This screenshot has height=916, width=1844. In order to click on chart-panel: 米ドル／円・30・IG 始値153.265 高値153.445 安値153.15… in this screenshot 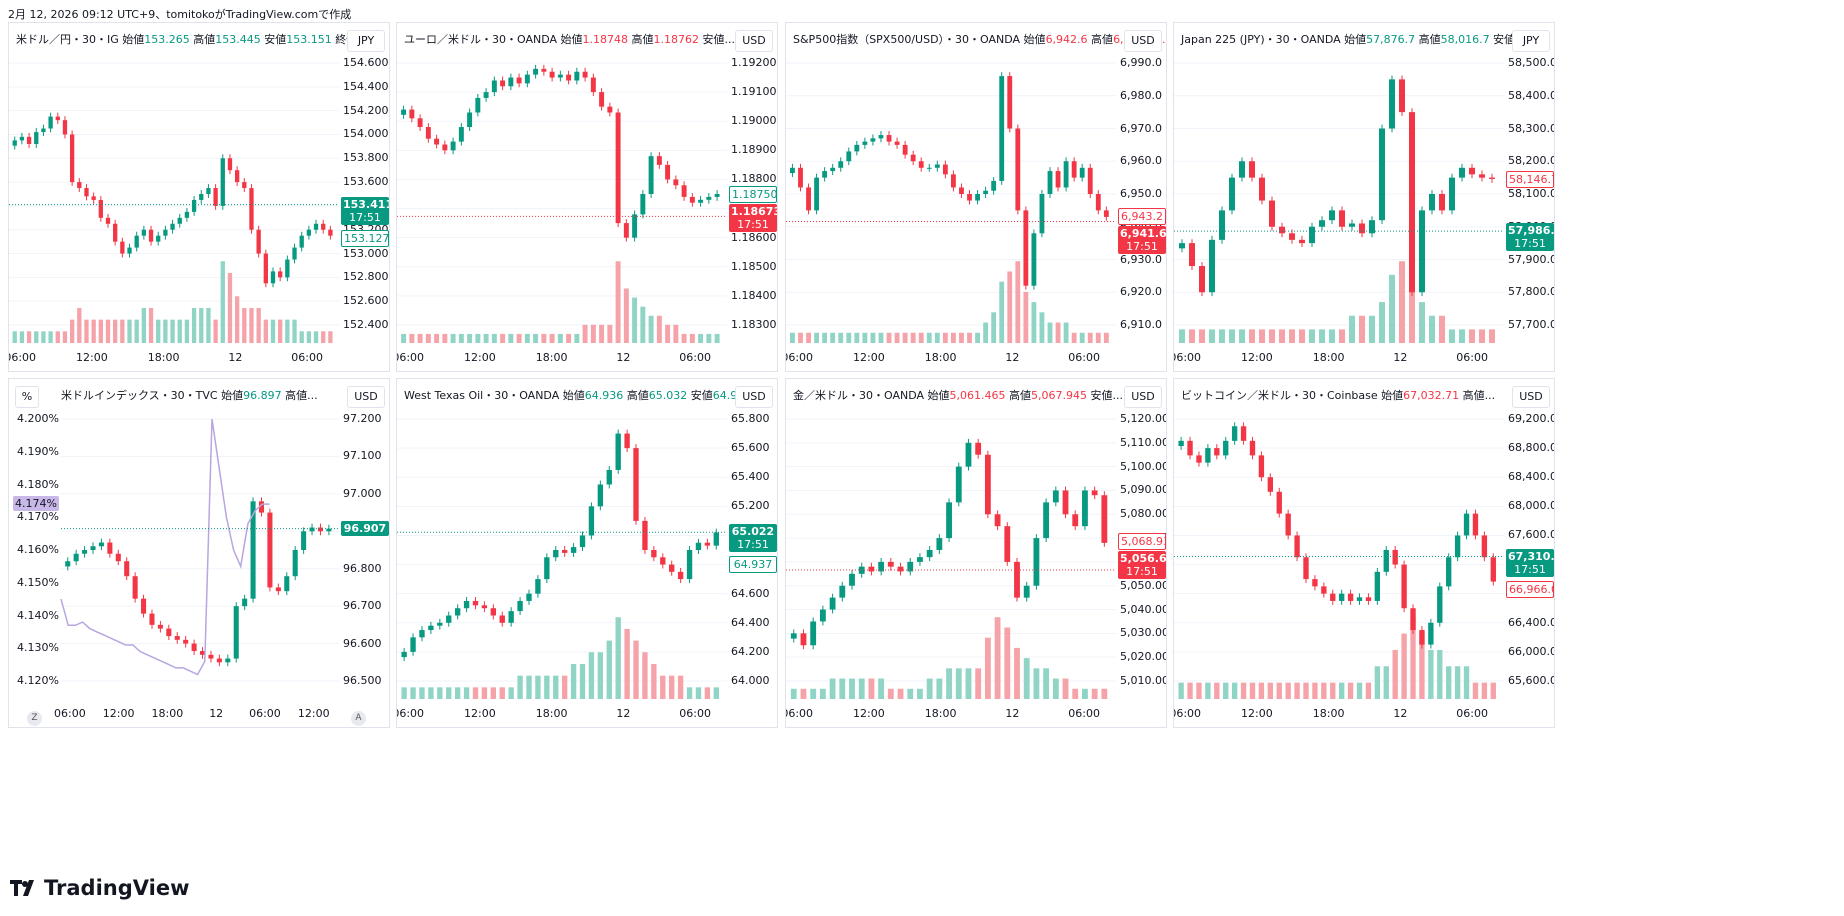, I will do `click(199, 197)`.